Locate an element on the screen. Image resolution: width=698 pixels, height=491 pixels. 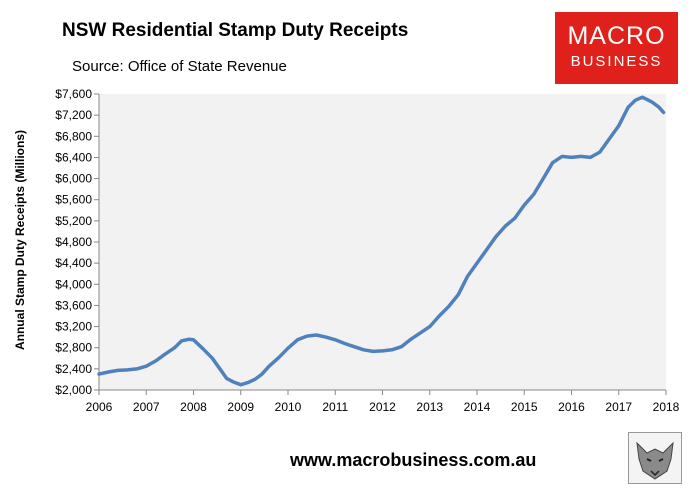
y-tick-label: $4,000 is located at coordinates (73, 284).